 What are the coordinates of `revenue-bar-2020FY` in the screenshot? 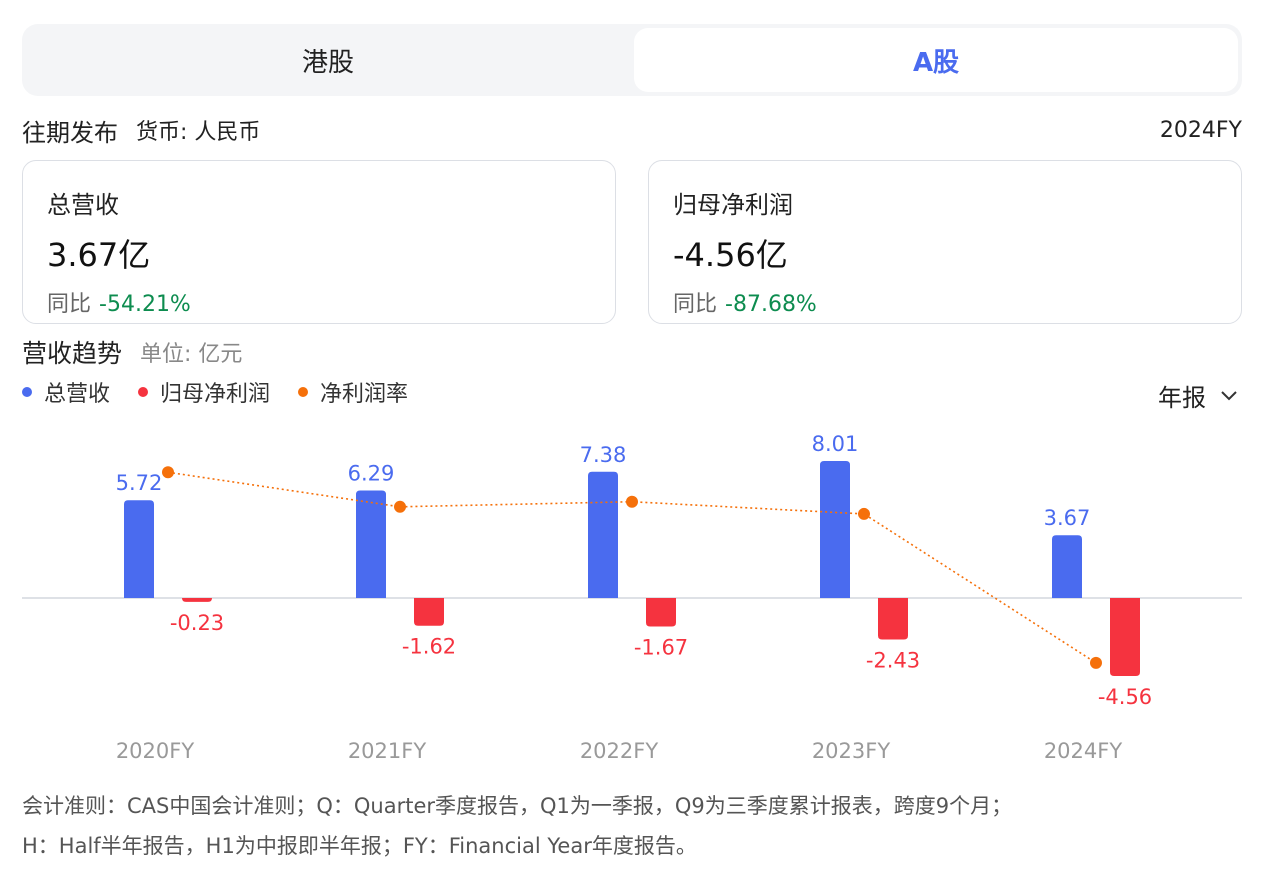 It's located at (139, 549).